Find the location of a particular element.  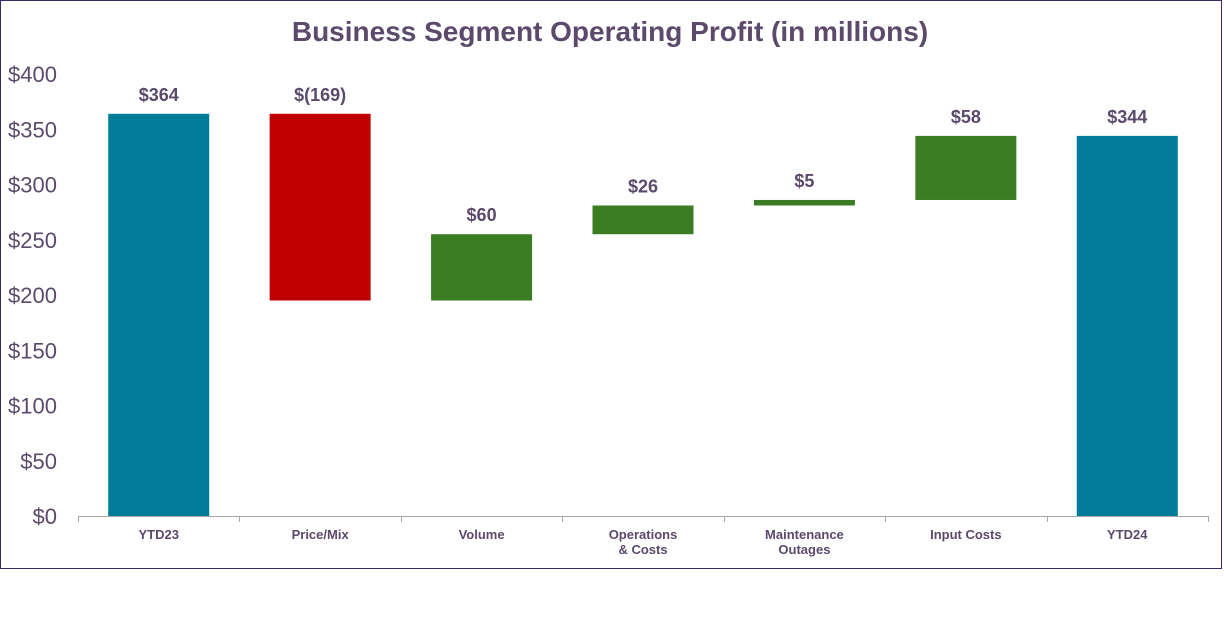

data-label: $60 is located at coordinates (482, 215).